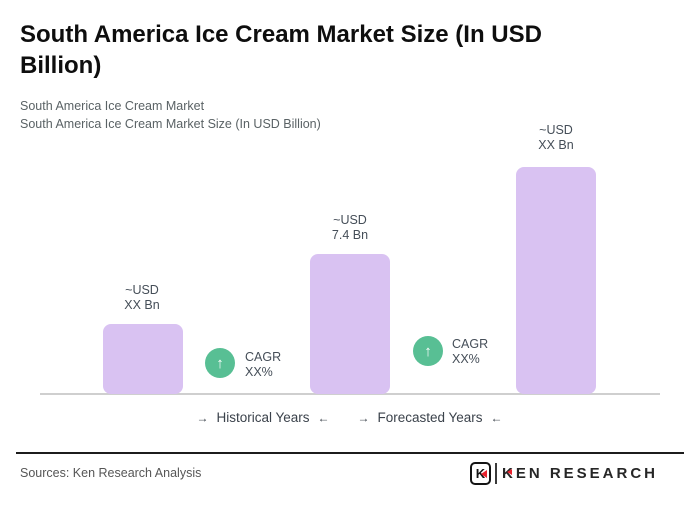 This screenshot has width=700, height=520. I want to click on bar-historical-end, so click(350, 324).